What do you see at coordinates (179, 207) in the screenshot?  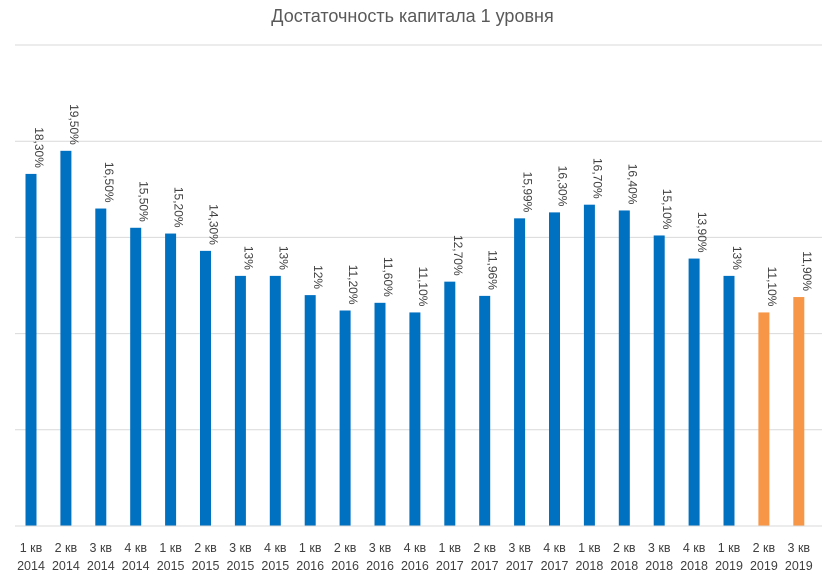 I see `data-label: 15,20%` at bounding box center [179, 207].